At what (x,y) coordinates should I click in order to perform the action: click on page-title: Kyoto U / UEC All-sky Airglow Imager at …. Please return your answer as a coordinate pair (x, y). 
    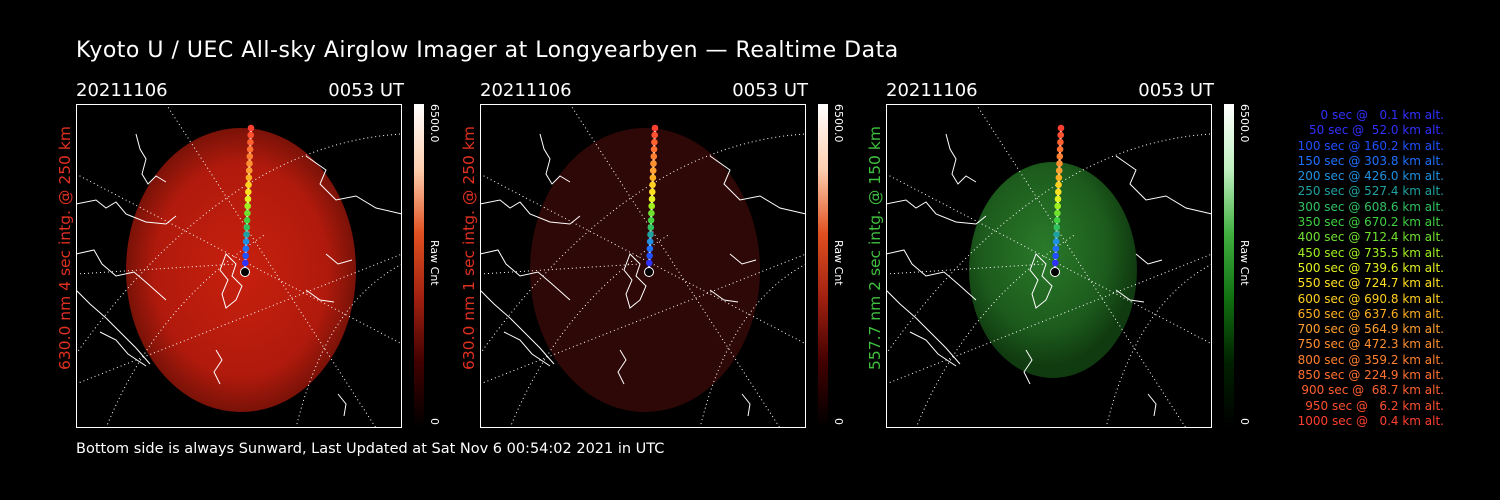
    Looking at the image, I should click on (487, 50).